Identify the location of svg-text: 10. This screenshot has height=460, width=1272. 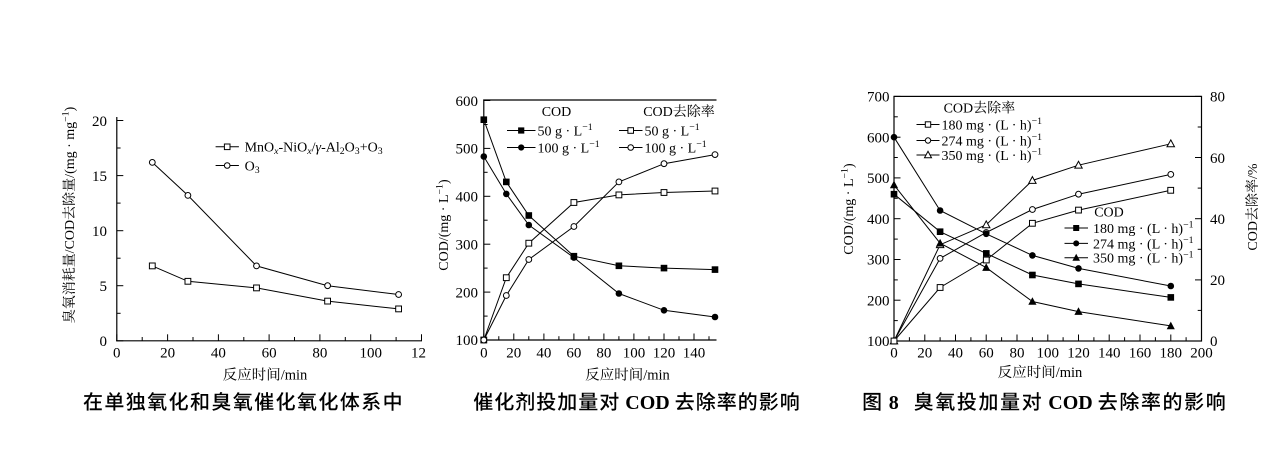
(99, 232).